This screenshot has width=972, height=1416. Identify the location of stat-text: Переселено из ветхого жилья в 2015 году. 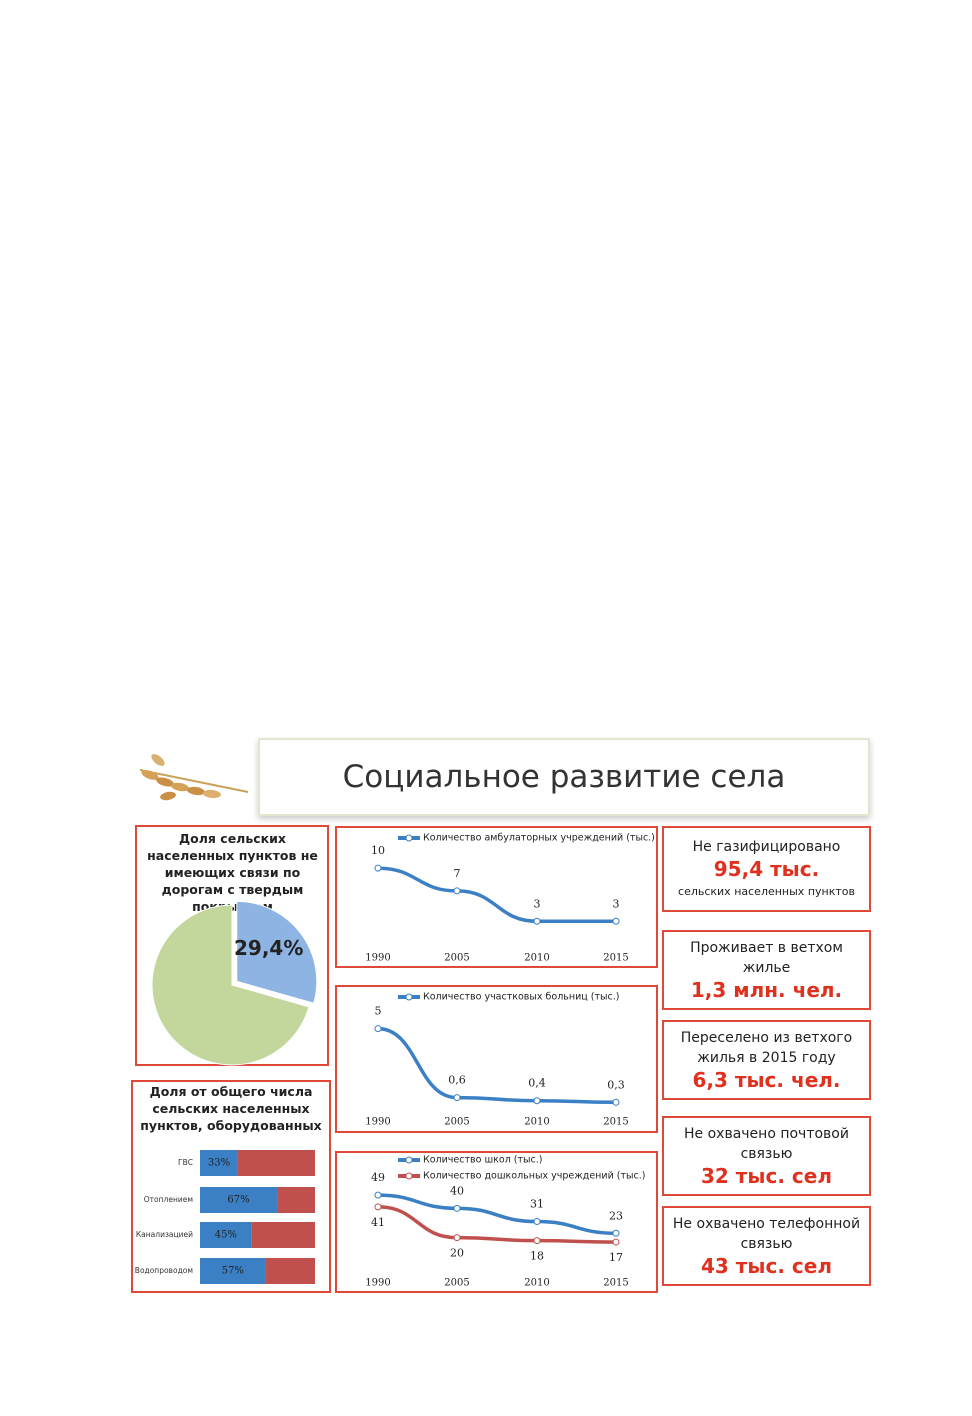
(766, 1048).